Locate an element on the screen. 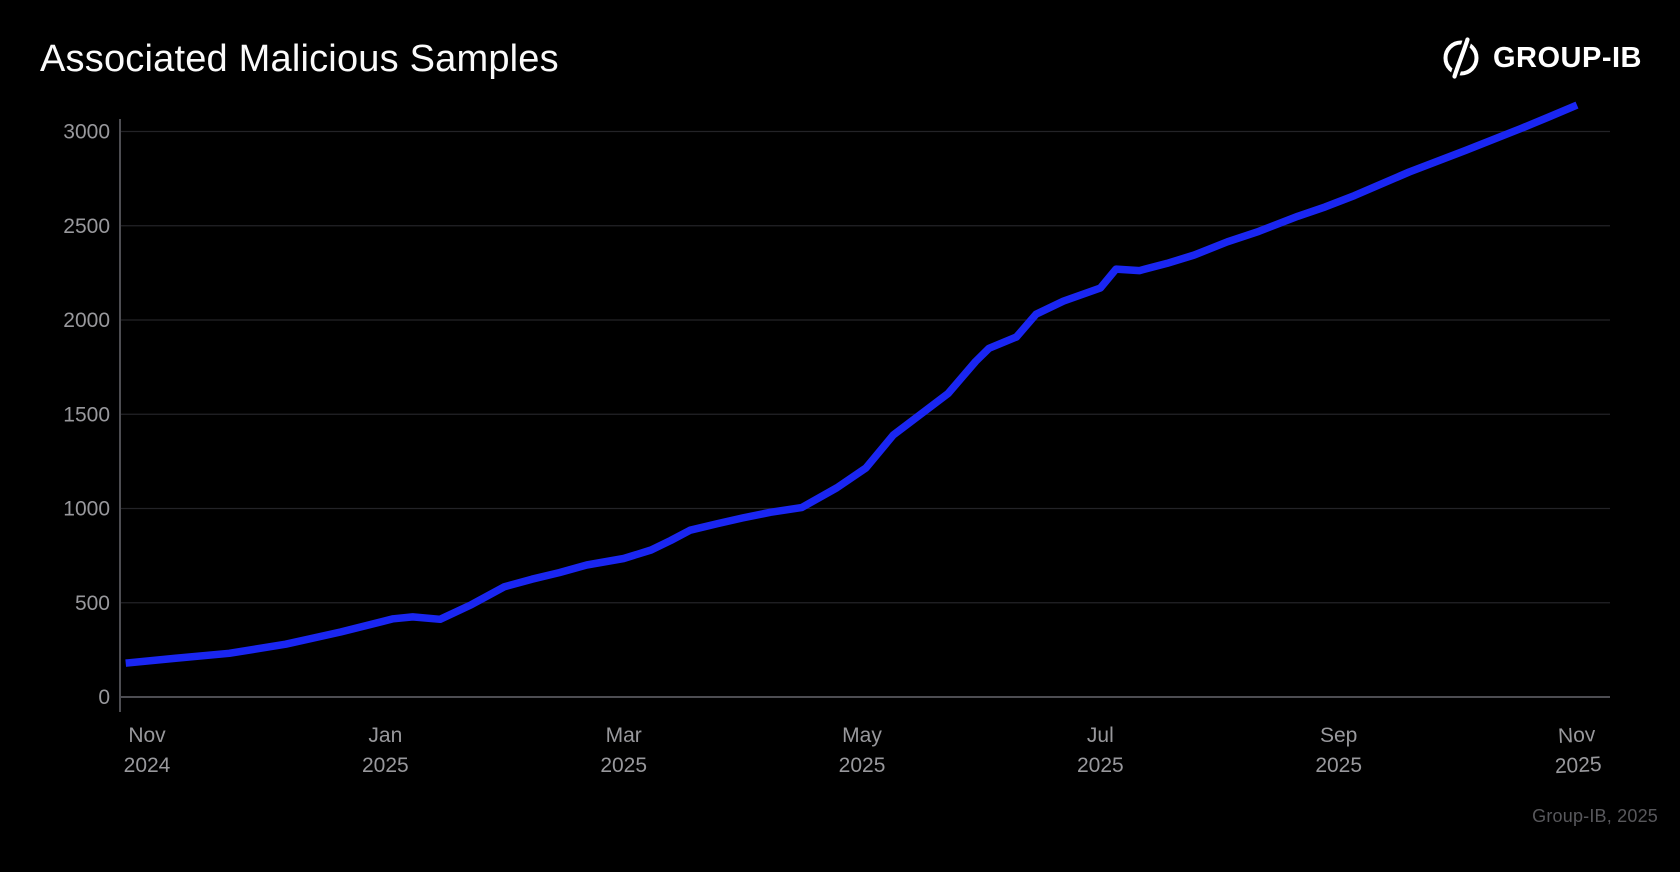  x-tick-label: Mar 2025 is located at coordinates (623, 750).